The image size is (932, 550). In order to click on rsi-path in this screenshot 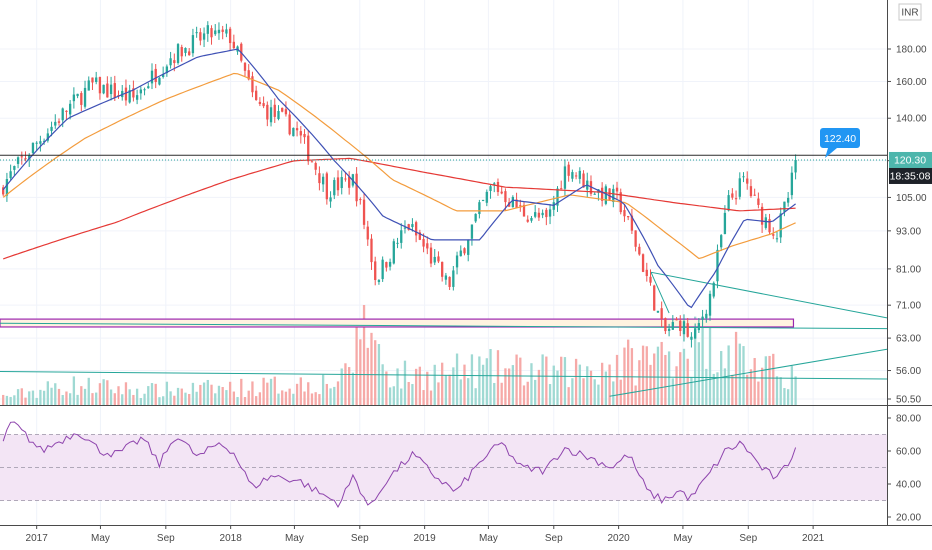, I will do `click(399, 465)`.